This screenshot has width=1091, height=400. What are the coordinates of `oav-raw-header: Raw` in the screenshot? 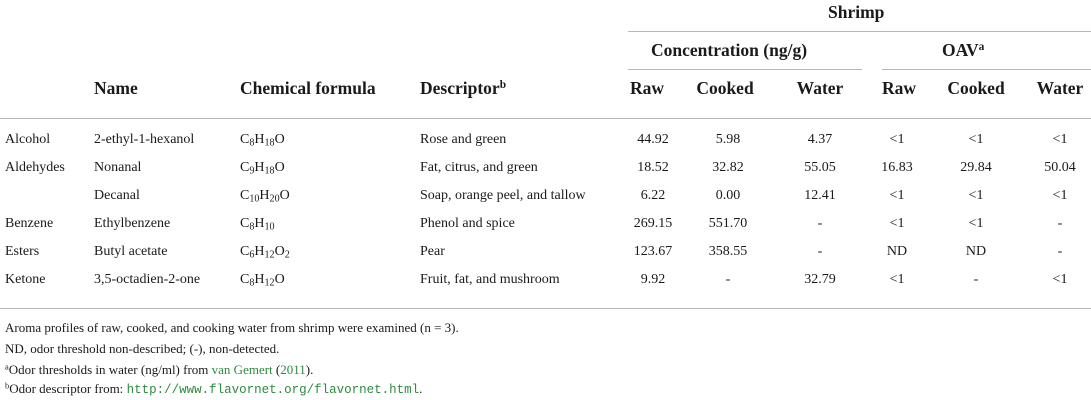 It's located at (899, 88).